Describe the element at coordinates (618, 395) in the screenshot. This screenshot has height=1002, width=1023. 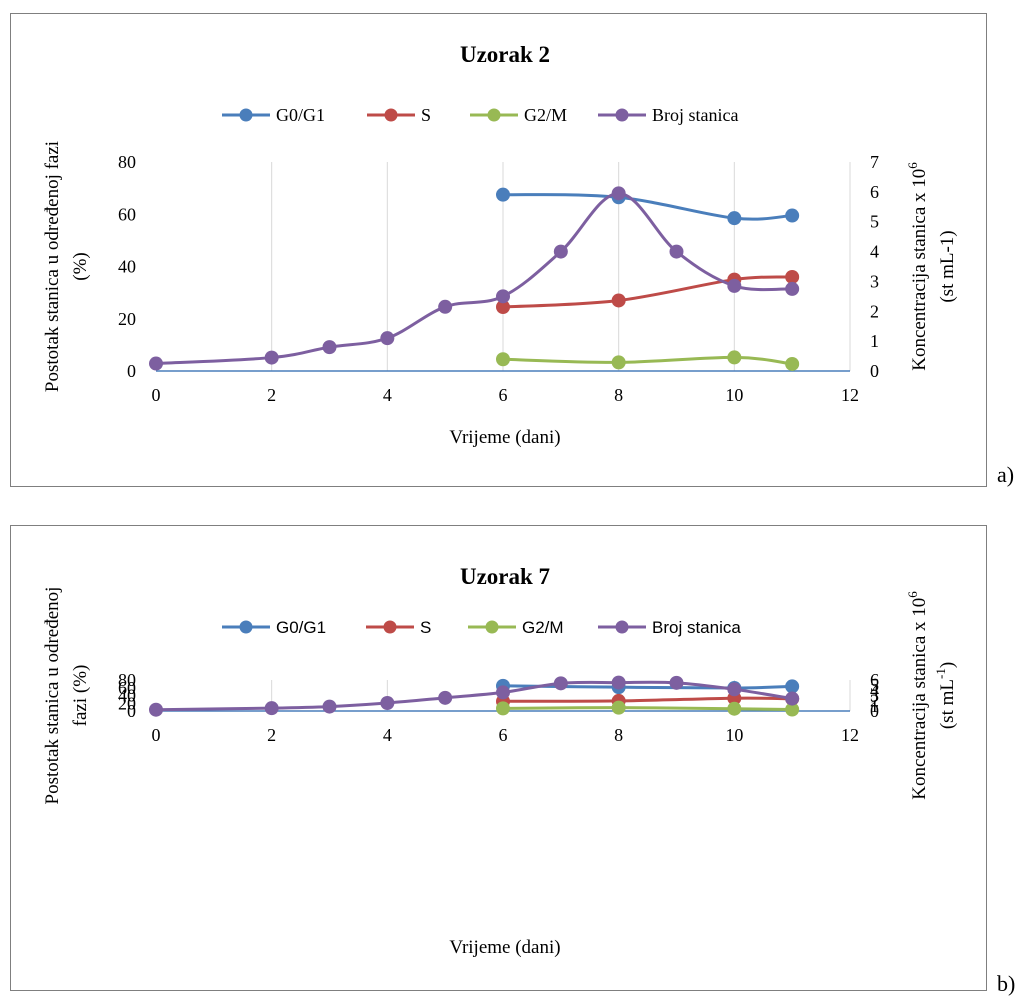
I see `x-tick-label: 8` at that location.